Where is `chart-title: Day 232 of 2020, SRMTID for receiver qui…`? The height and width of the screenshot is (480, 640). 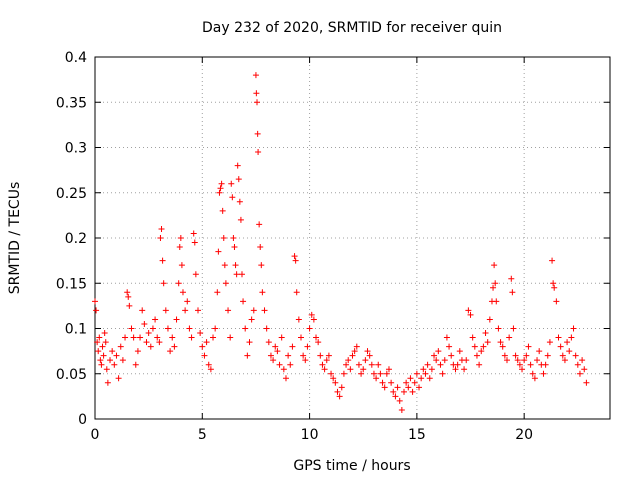 chart-title: Day 232 of 2020, SRMTID for receiver qui… is located at coordinates (352, 28).